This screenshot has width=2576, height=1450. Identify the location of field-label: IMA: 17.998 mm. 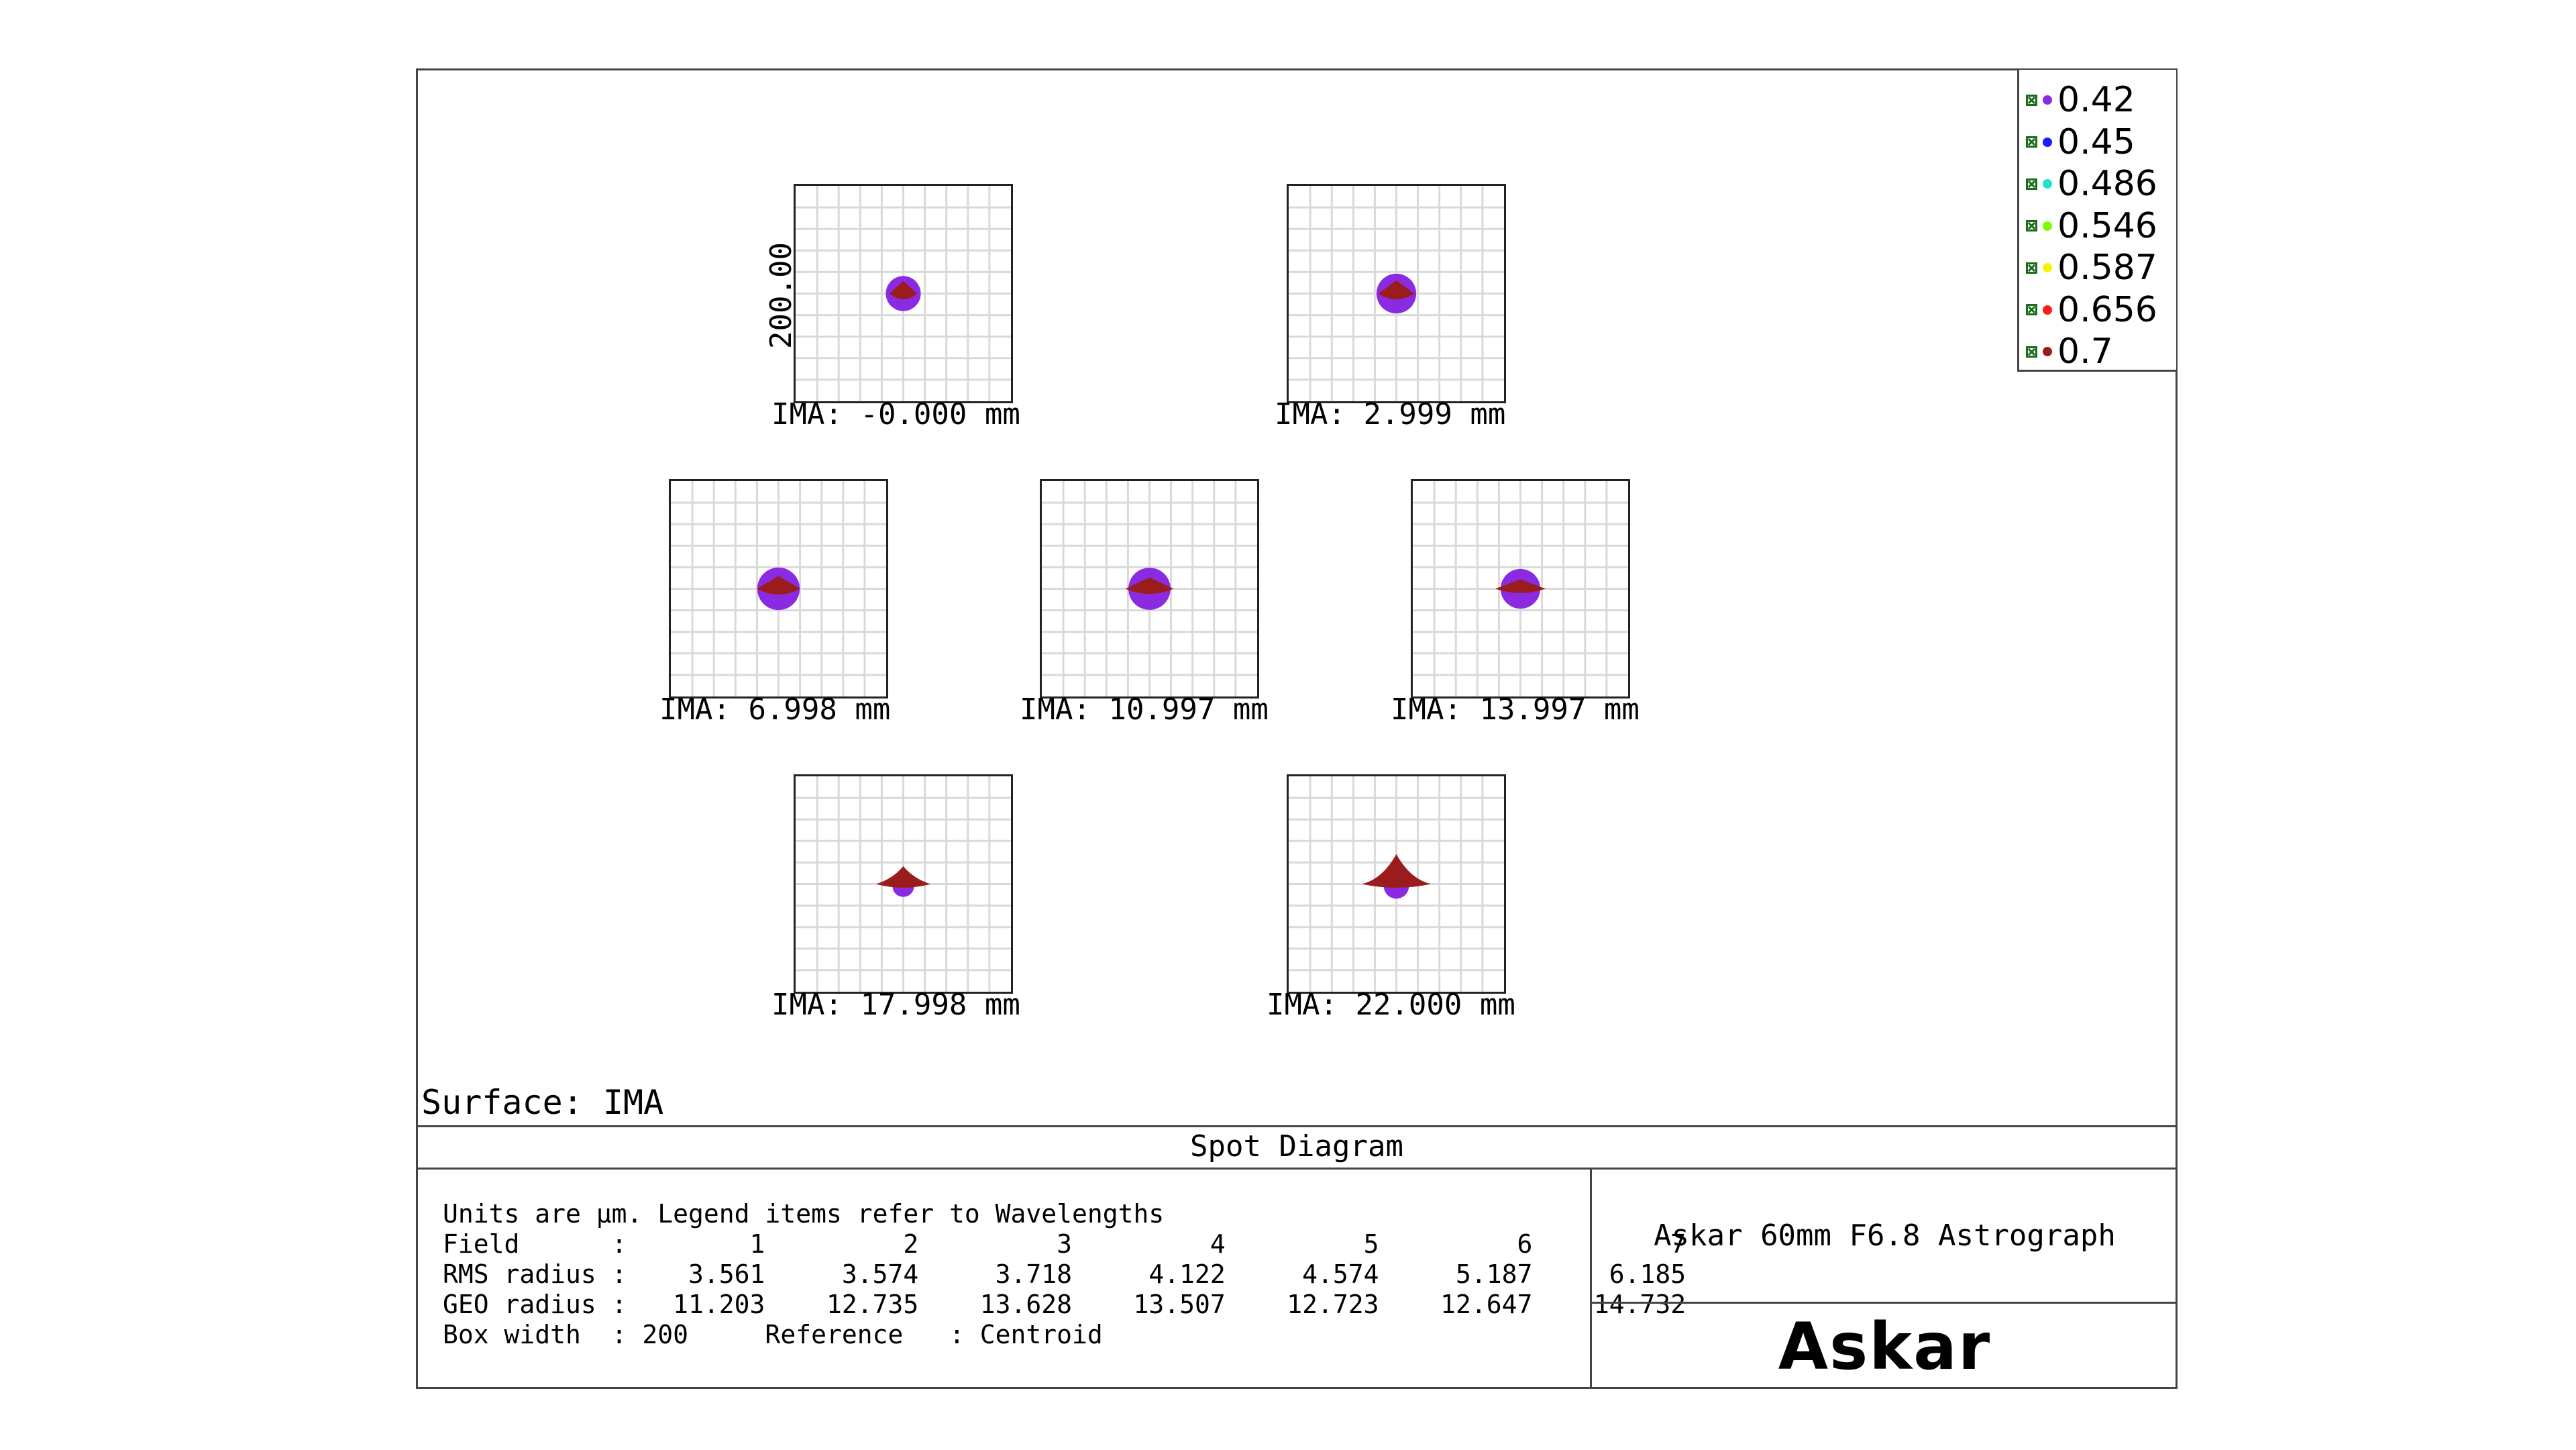
(895, 1005).